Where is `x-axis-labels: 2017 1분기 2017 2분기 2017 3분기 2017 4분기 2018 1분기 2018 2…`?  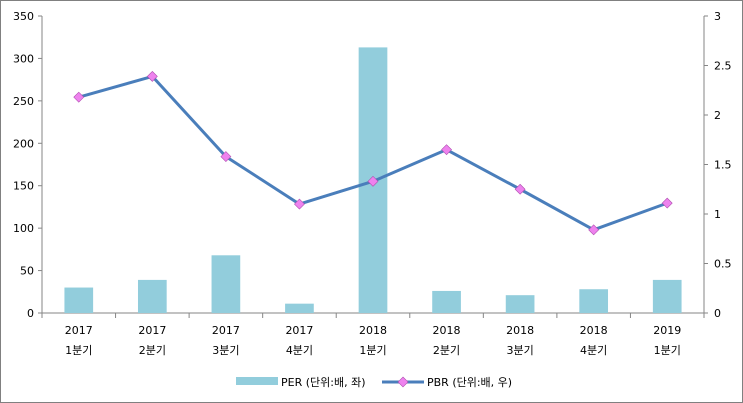
x-axis-labels: 2017 1분기 2017 2분기 2017 3분기 2017 4분기 2018 1분기 2018 2… is located at coordinates (373, 340).